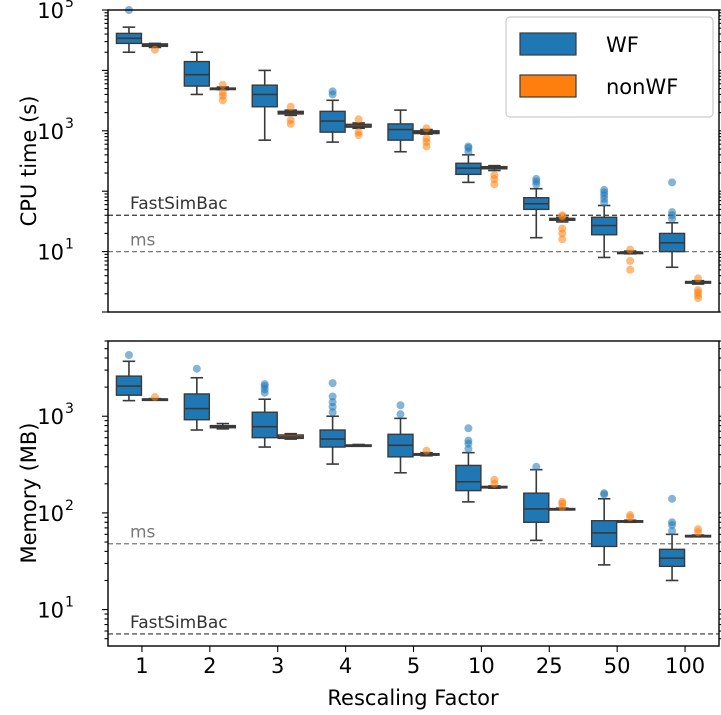  What do you see at coordinates (548, 86) in the screenshot?
I see `legend-swatch-nonwf` at bounding box center [548, 86].